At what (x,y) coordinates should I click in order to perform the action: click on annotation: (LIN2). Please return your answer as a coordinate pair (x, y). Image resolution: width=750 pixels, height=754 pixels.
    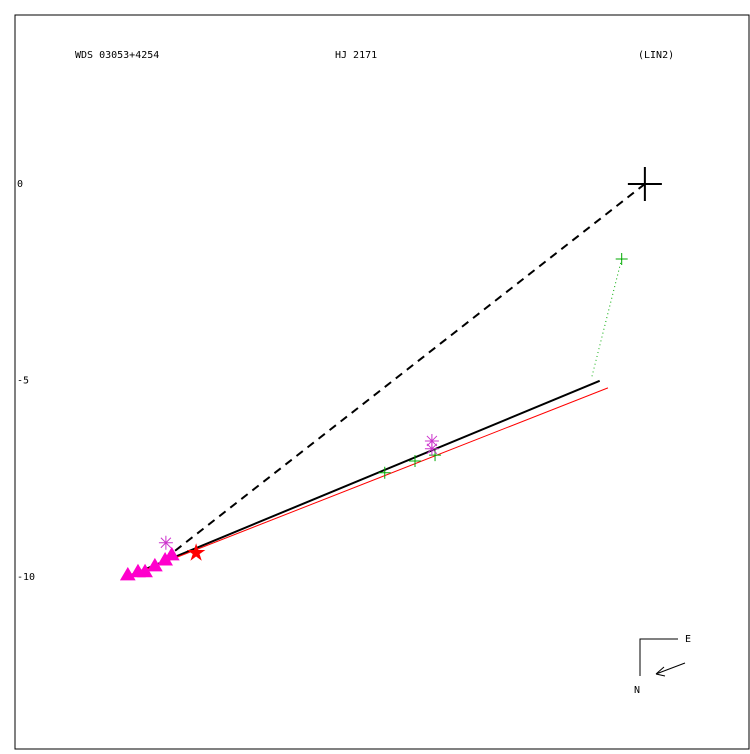
    Looking at the image, I should click on (656, 55).